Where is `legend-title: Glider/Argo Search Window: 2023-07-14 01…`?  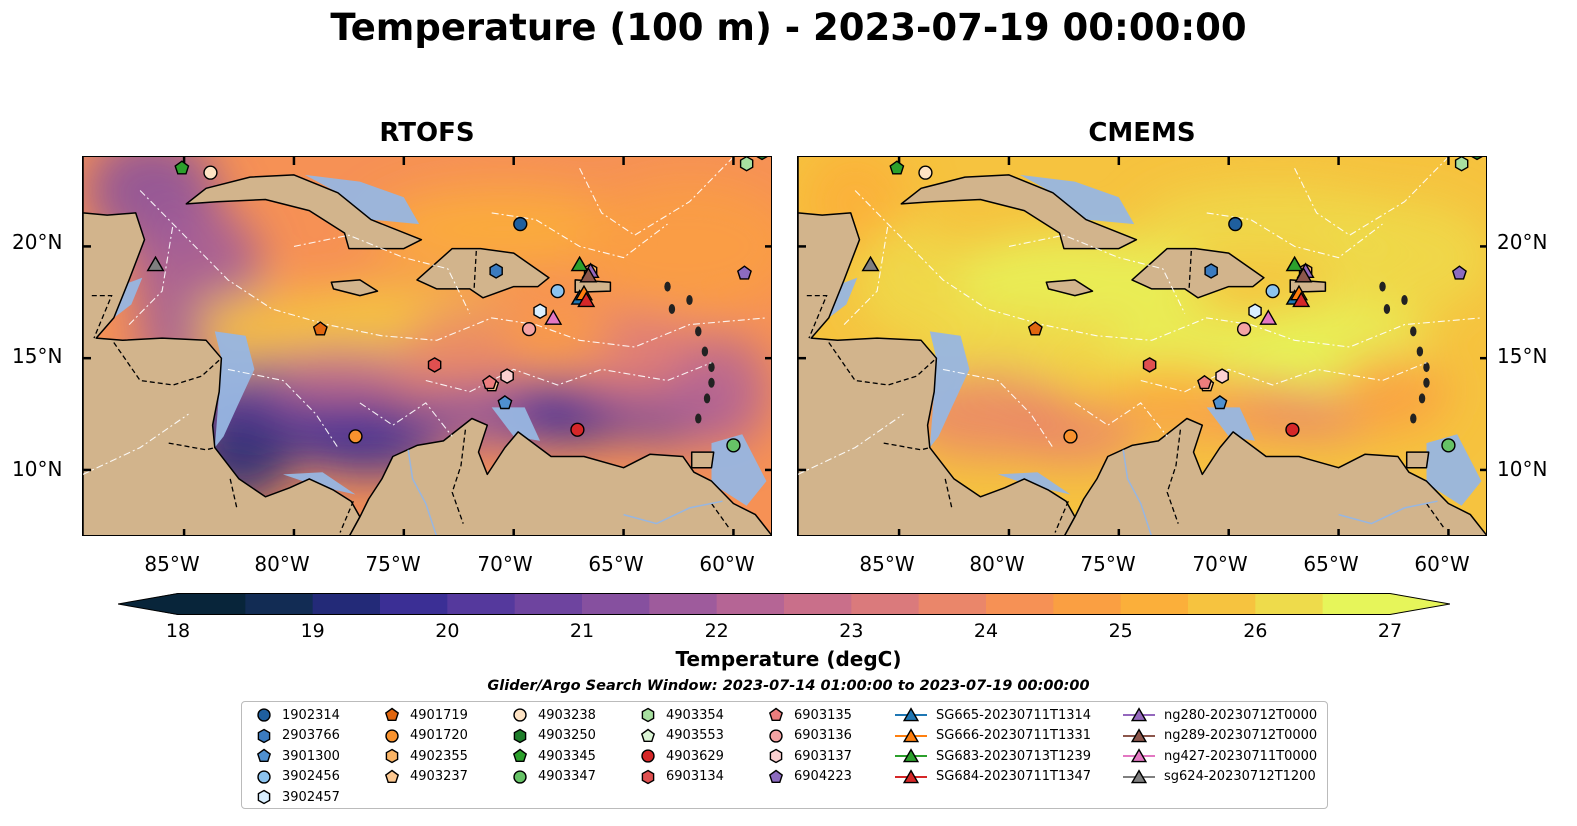 legend-title: Glider/Argo Search Window: 2023-07-14 01… is located at coordinates (788, 686).